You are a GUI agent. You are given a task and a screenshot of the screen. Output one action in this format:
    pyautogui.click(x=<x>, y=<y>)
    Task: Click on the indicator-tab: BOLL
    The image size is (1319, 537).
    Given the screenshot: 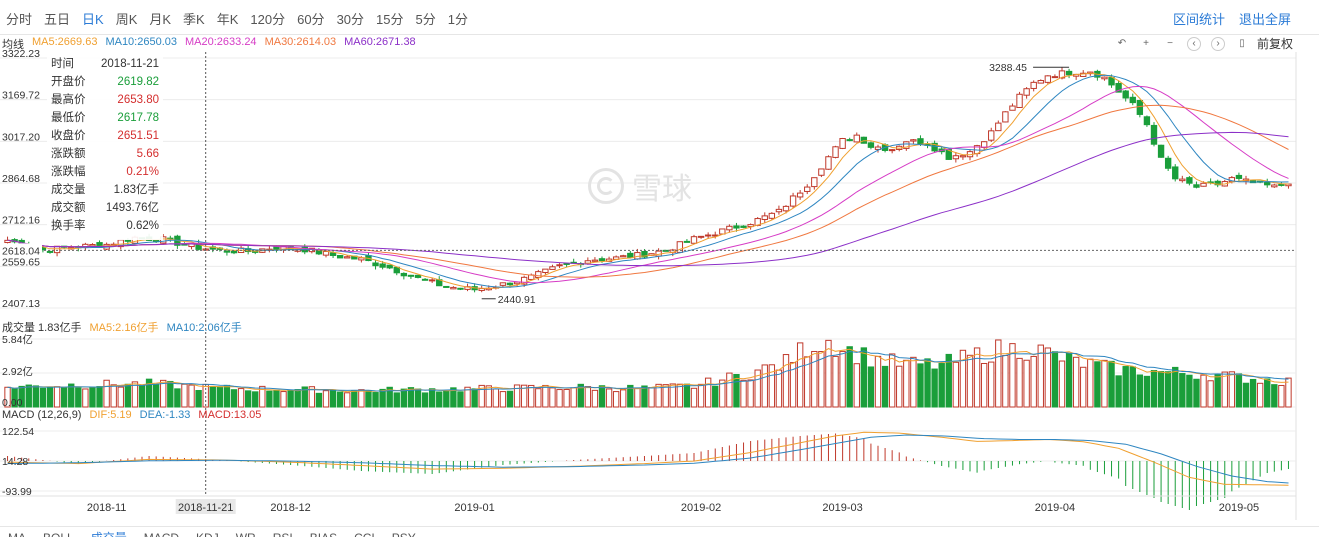 What is the action you would take?
    pyautogui.click(x=58, y=534)
    